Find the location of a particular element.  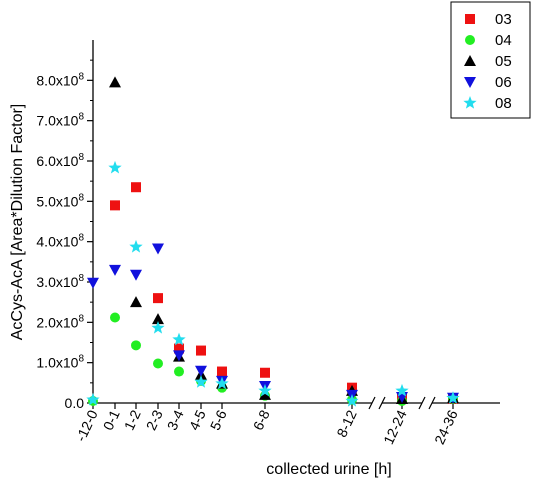

y-tick-label: 0.0 is located at coordinates (75, 403).